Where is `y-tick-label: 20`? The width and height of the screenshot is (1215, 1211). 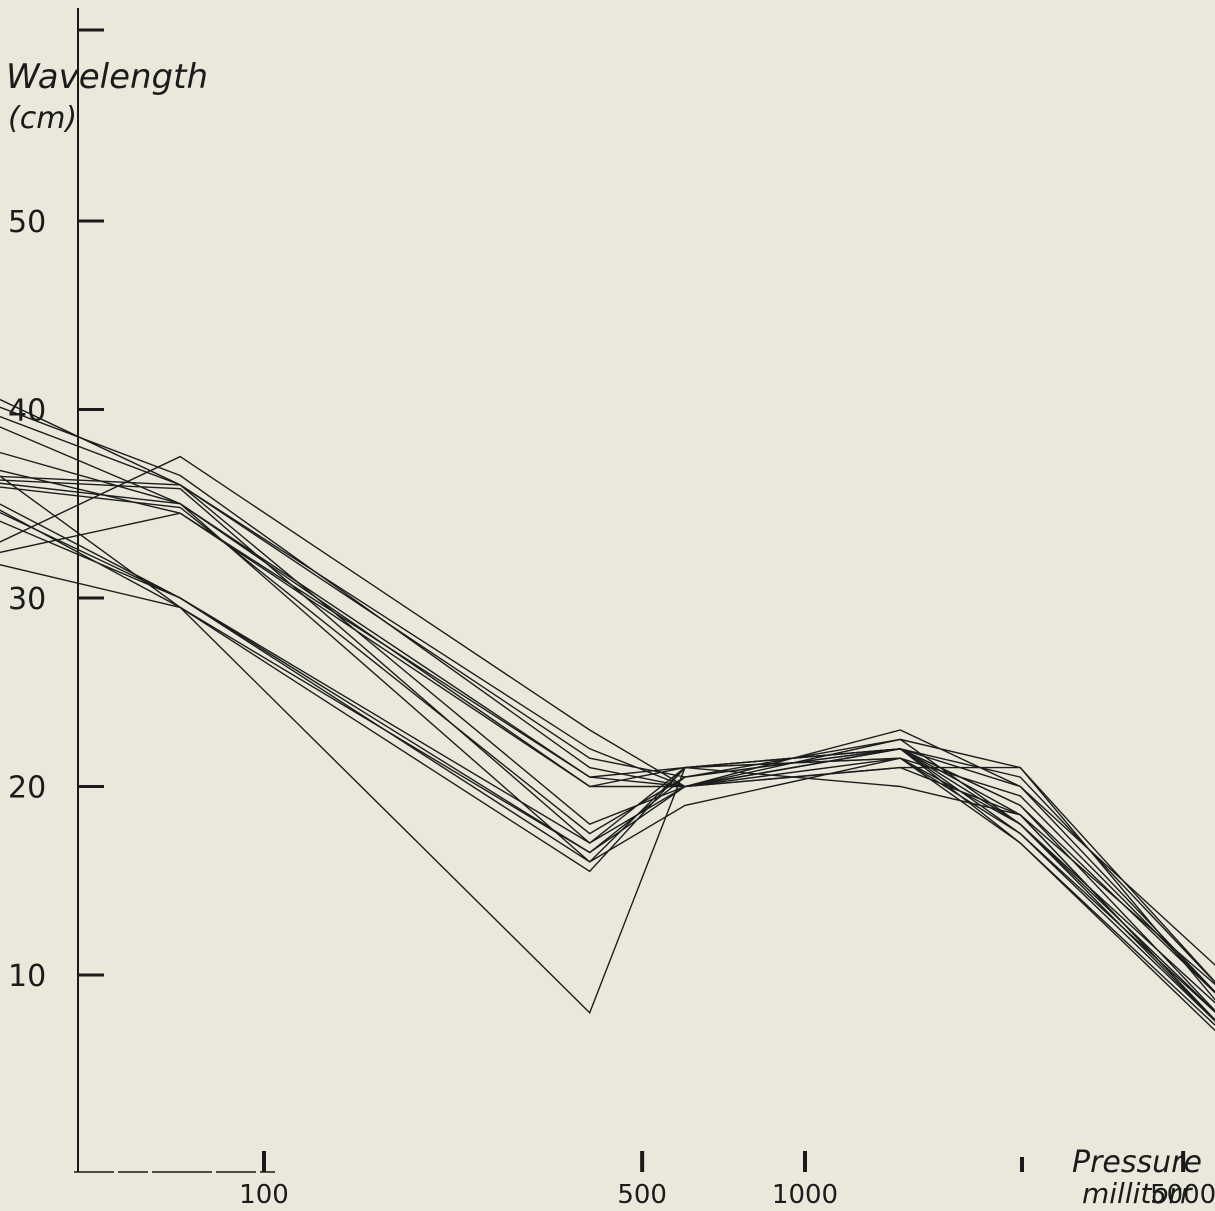
y-tick-label: 20 is located at coordinates (27, 788).